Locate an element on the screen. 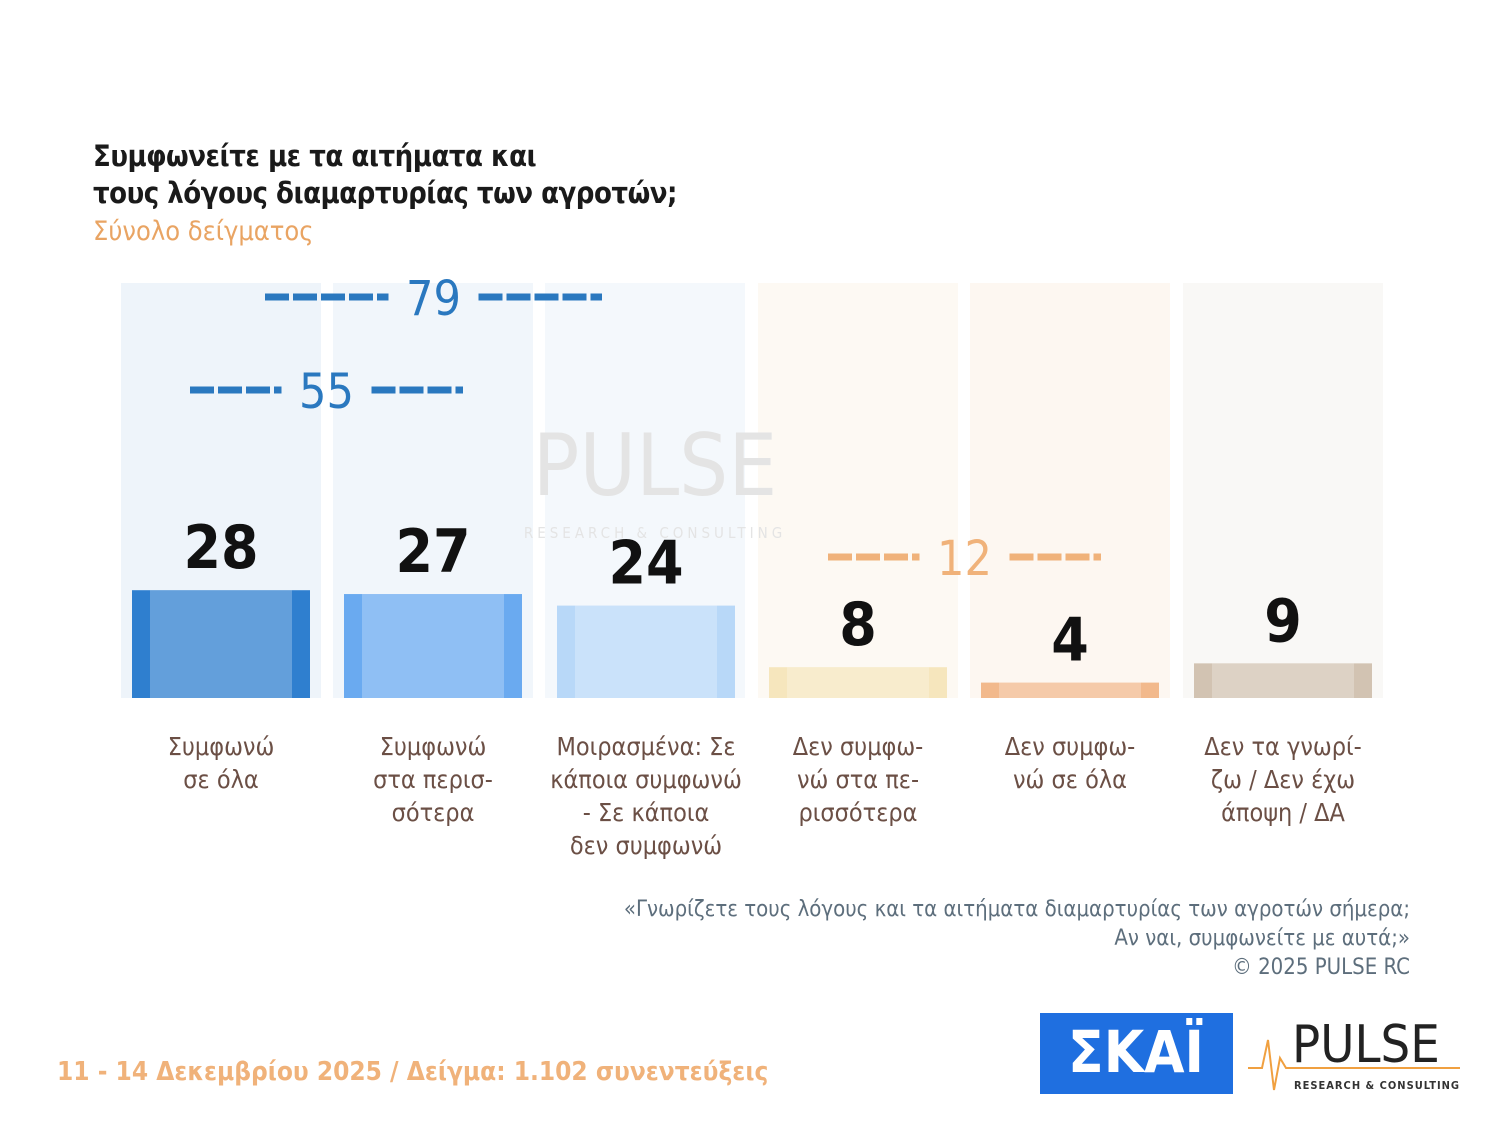 The height and width of the screenshot is (1125, 1500). group-total: 55 is located at coordinates (326, 392).